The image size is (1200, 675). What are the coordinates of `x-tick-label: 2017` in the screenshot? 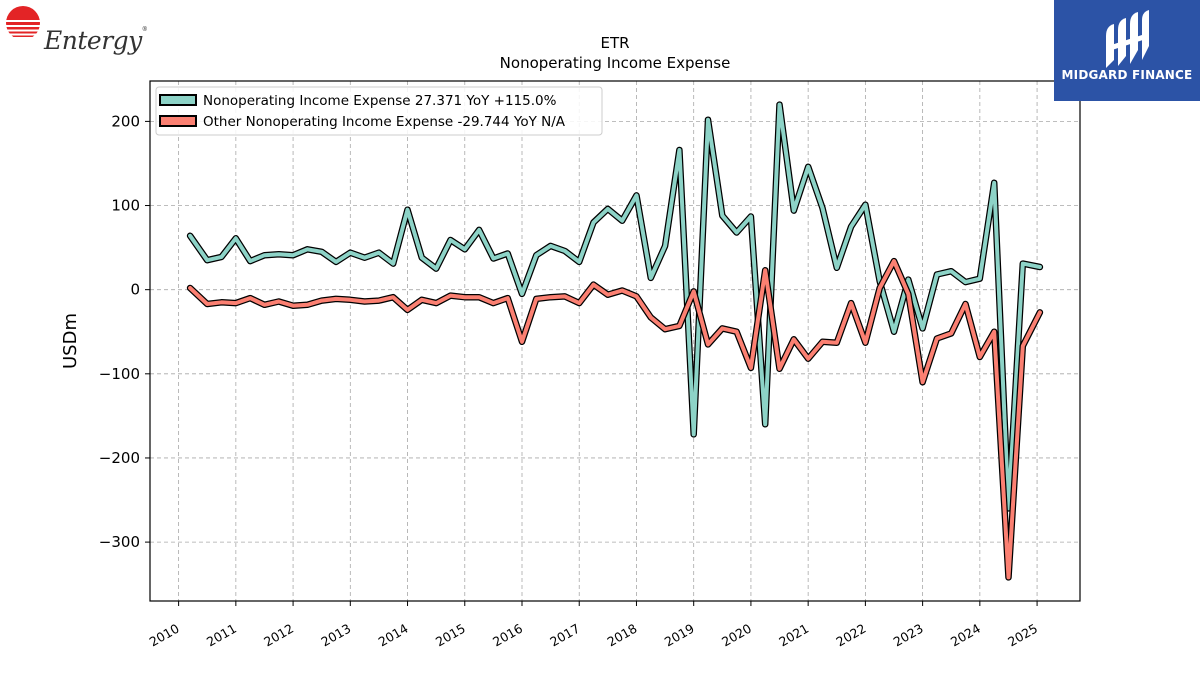 It's located at (564, 635).